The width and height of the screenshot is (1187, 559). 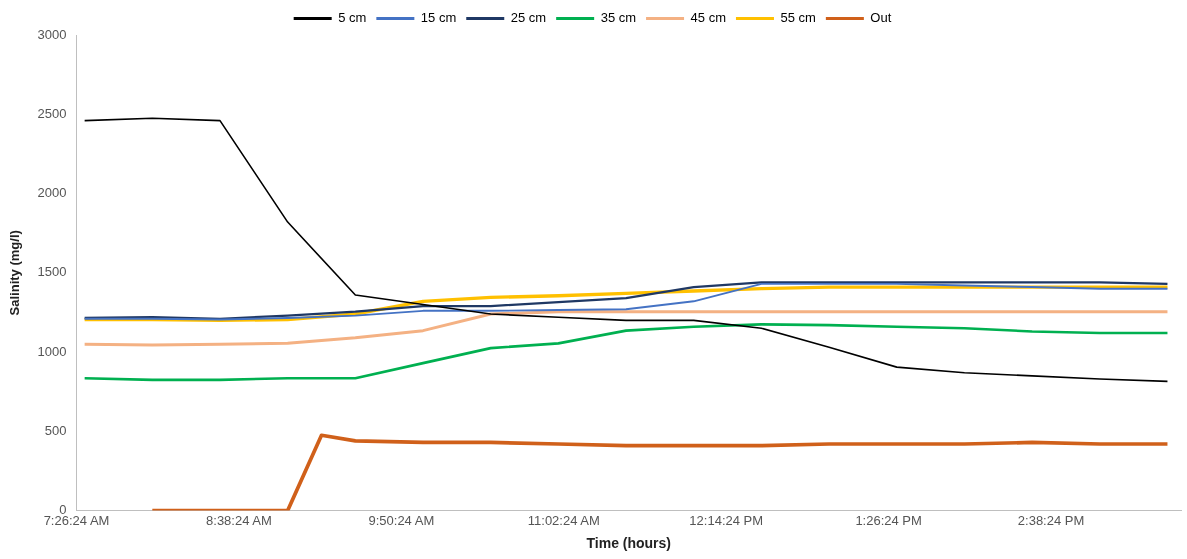 What do you see at coordinates (629, 543) in the screenshot?
I see `x-axis-title: Time (hours)` at bounding box center [629, 543].